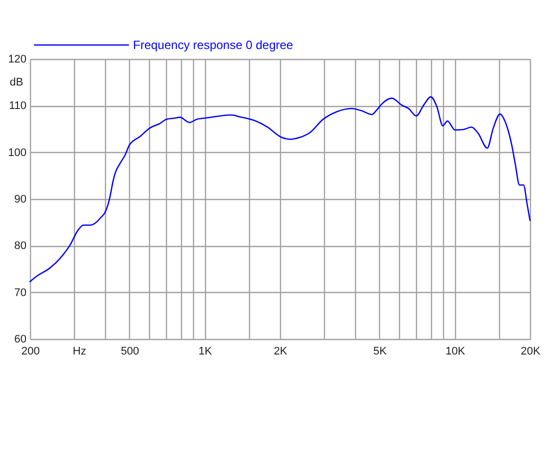  What do you see at coordinates (20, 292) in the screenshot?
I see `y-tick-label: 70` at bounding box center [20, 292].